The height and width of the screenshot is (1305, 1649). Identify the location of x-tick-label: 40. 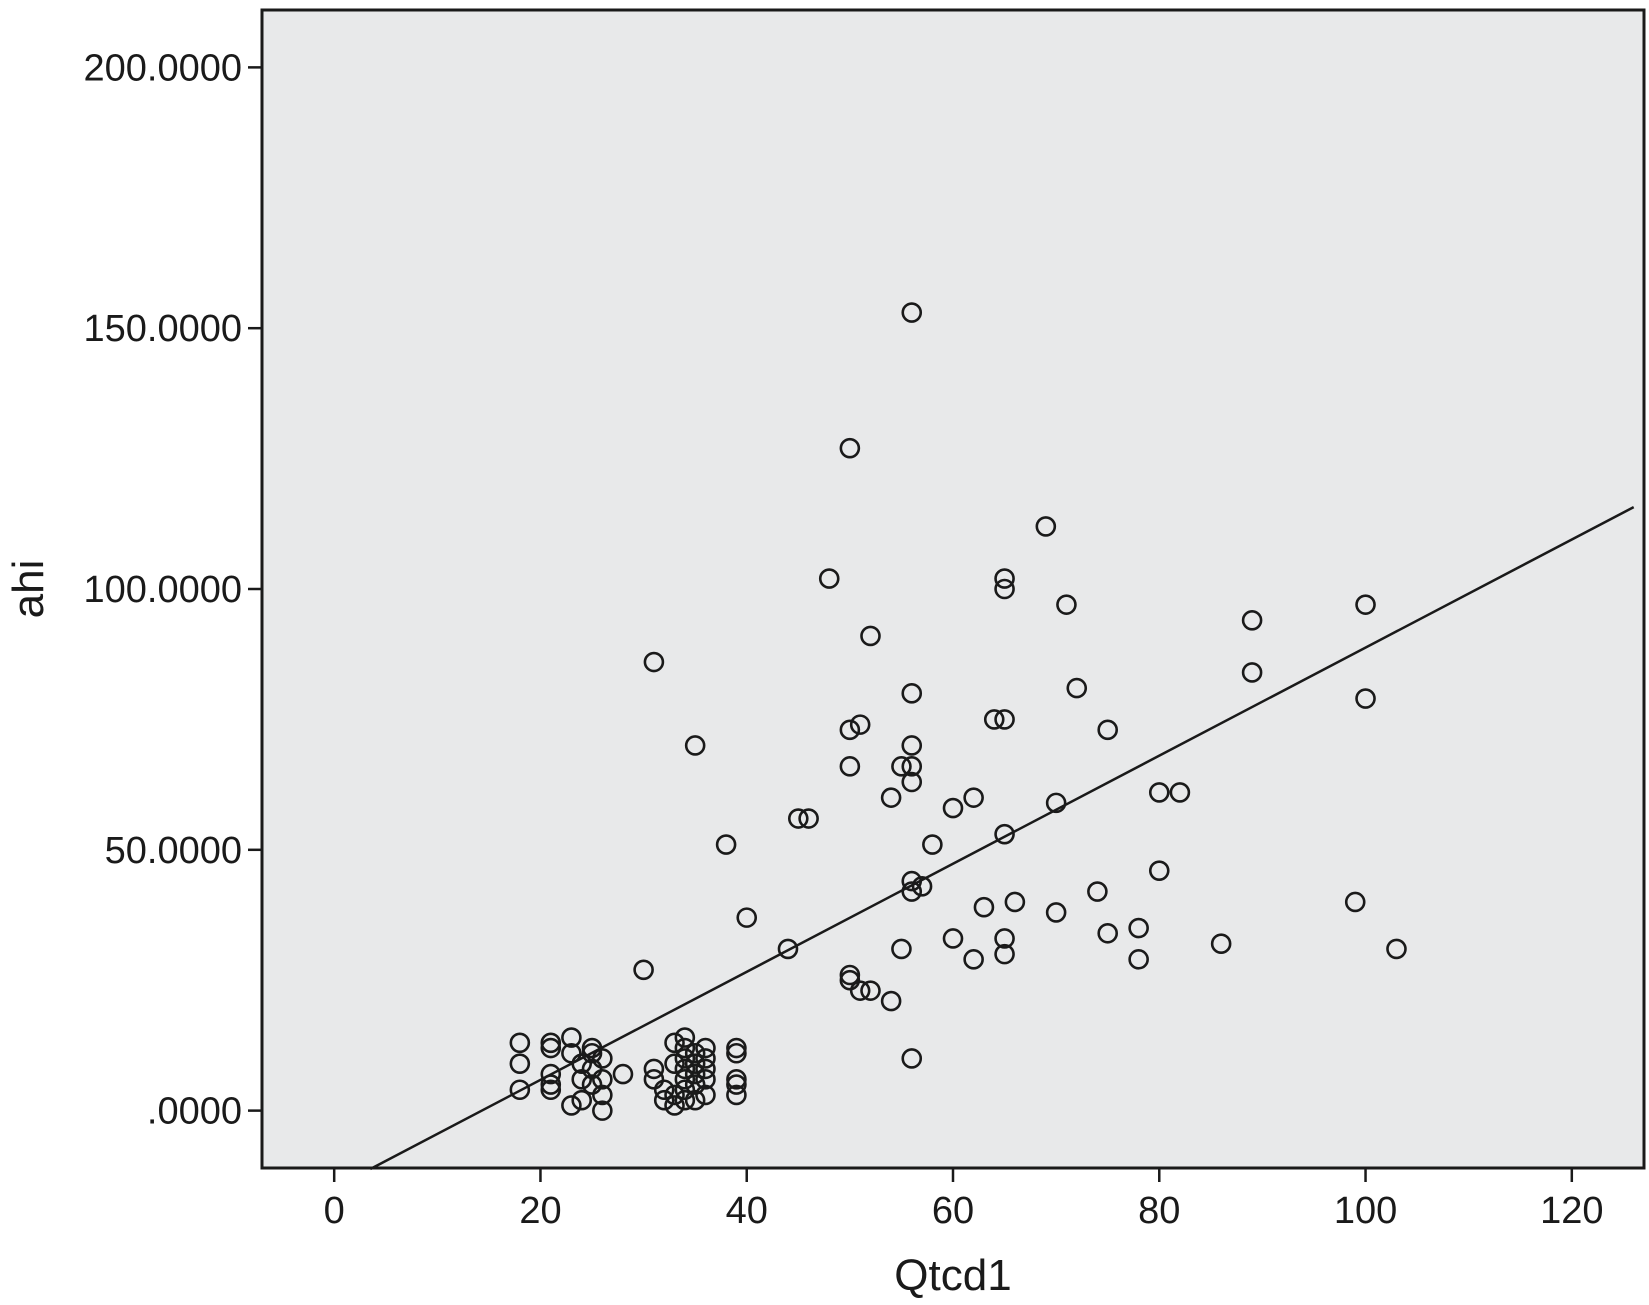
(747, 1211).